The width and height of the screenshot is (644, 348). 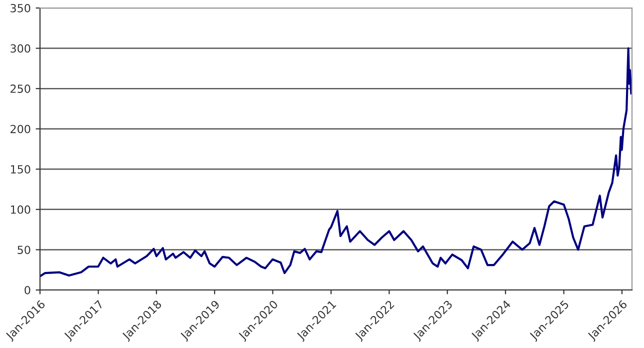 I want to click on y-tick-label: 350, so click(x=20, y=8).